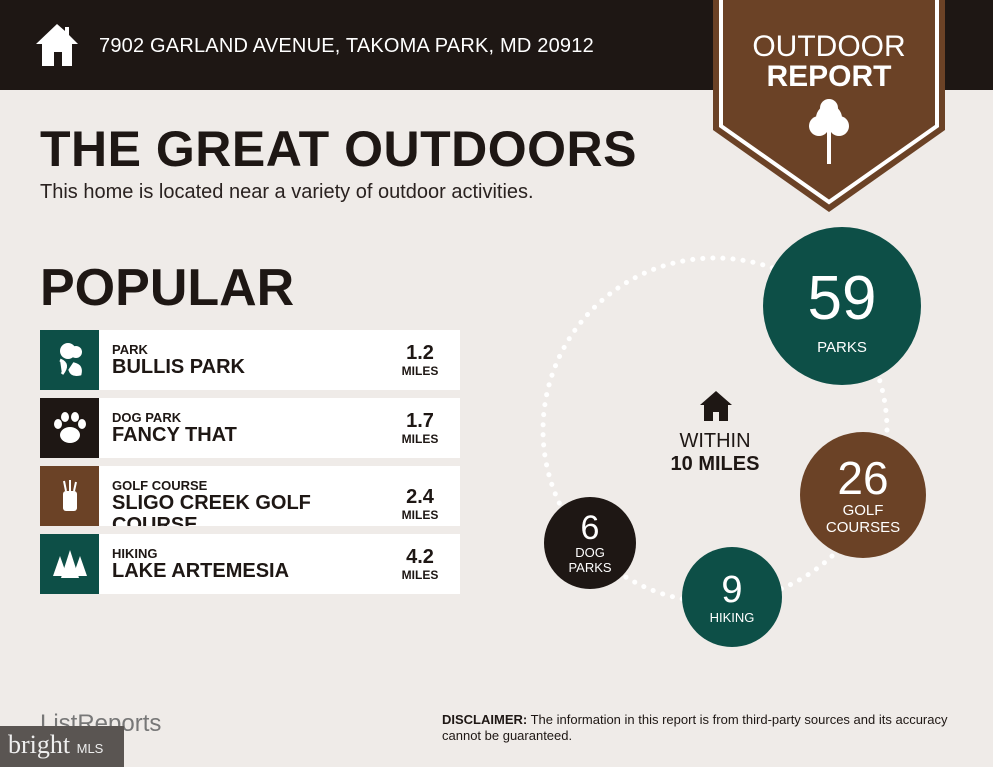 The width and height of the screenshot is (993, 767). Describe the element at coordinates (863, 478) in the screenshot. I see `count-value: 26` at that location.